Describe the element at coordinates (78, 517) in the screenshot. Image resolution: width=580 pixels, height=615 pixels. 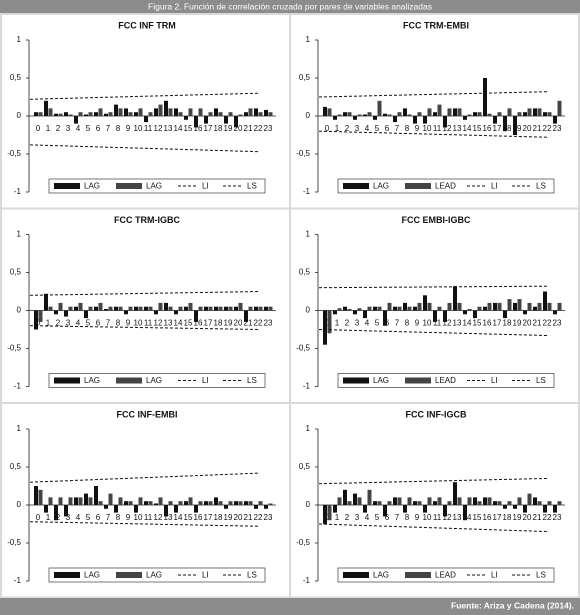
I see `x-tick-label: 4` at that location.